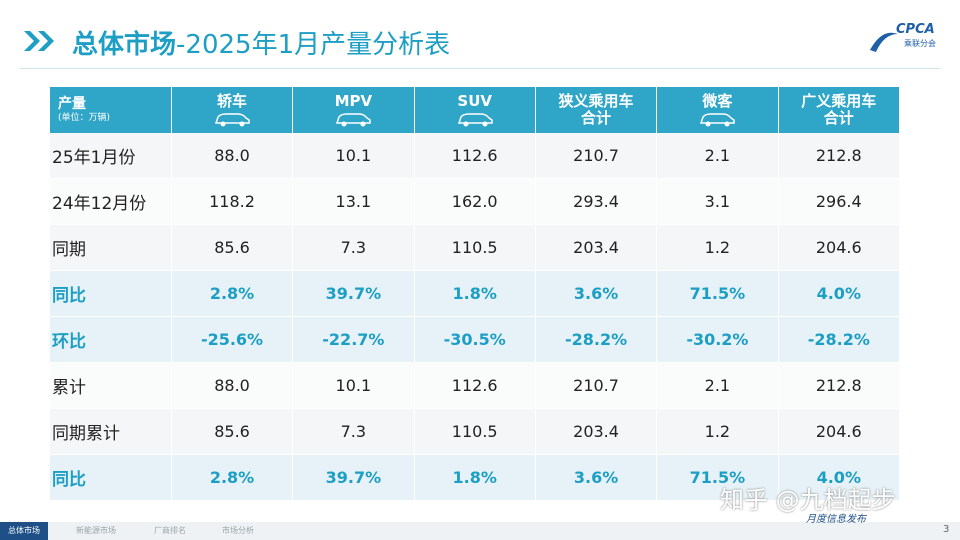 Image resolution: width=960 pixels, height=540 pixels. What do you see at coordinates (111, 110) in the screenshot?
I see `corner-cell: 产量 (单位：万辆)` at bounding box center [111, 110].